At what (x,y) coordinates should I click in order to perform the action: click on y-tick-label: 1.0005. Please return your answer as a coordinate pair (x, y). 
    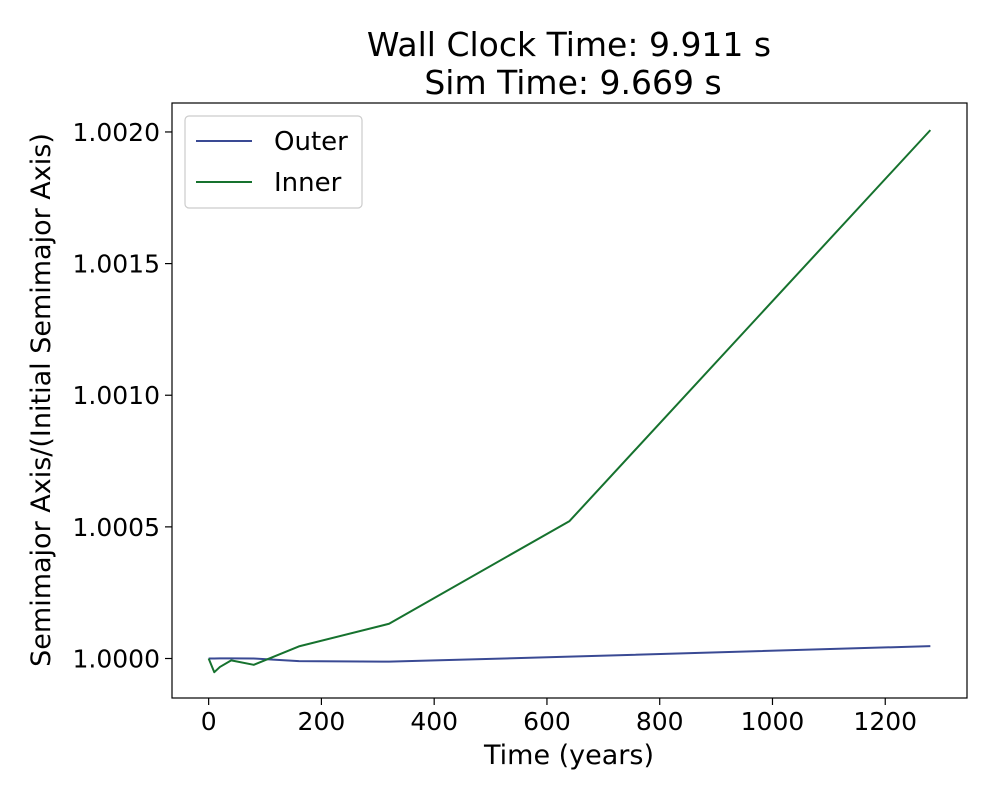
    Looking at the image, I should click on (116, 527).